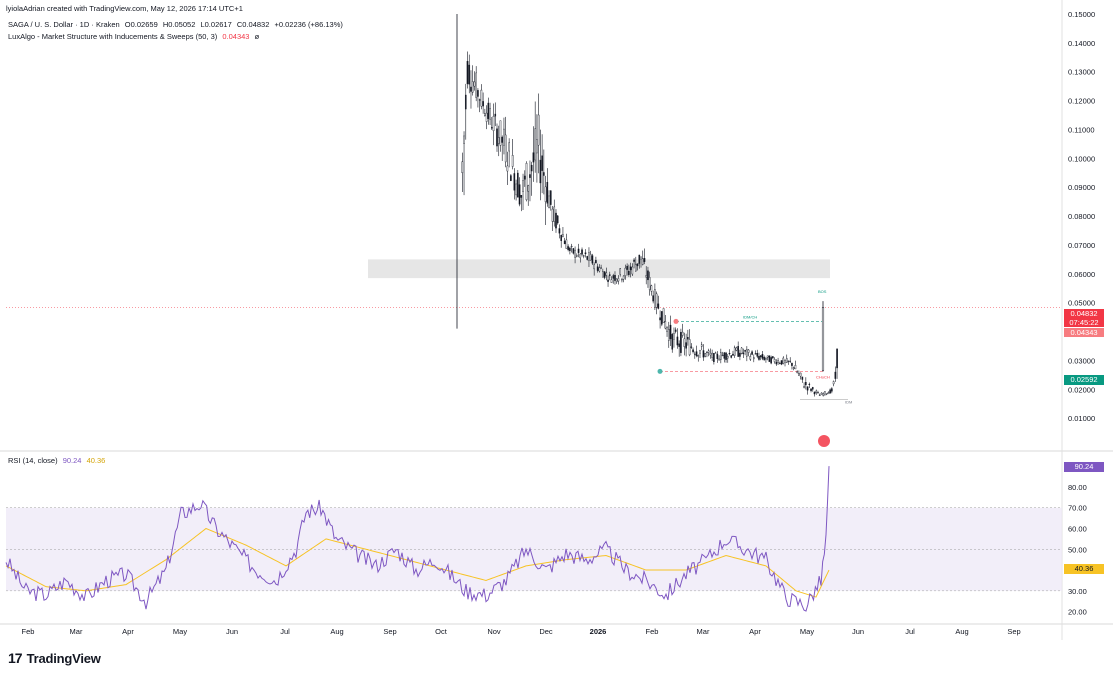 This screenshot has height=675, width=1113. I want to click on bar-countdown: 07:45:22, so click(1084, 322).